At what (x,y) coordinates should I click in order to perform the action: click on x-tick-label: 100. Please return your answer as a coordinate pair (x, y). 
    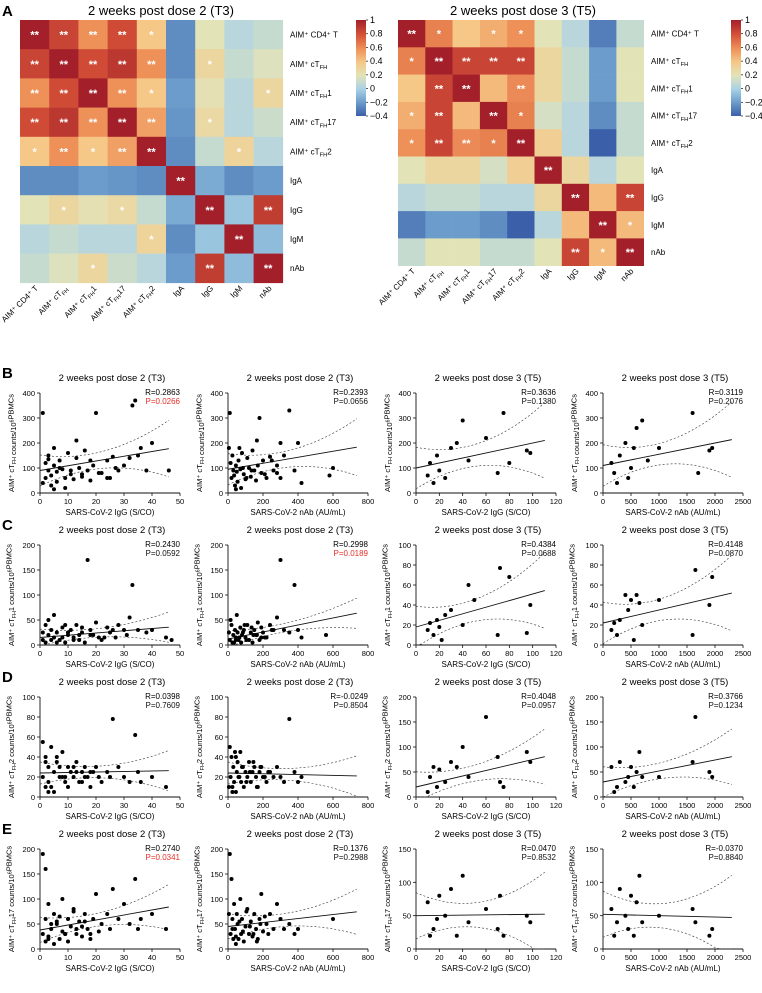
    Looking at the image, I should click on (532, 957).